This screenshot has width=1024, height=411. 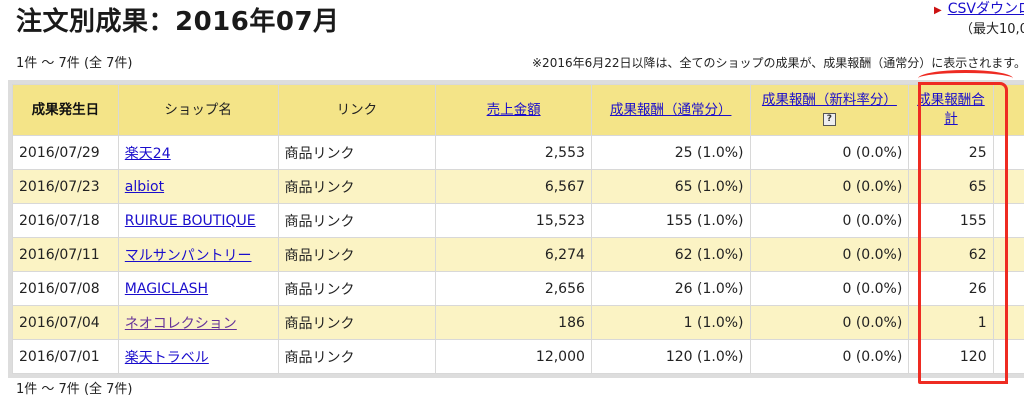 I want to click on cell-date: 2016/07/23, so click(x=65, y=186).